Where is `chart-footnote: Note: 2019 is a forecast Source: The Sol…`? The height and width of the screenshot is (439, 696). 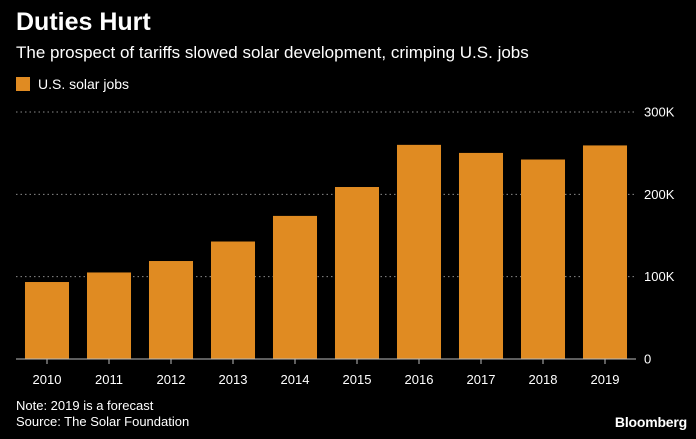 chart-footnote: Note: 2019 is a forecast Source: The Sol… is located at coordinates (102, 414).